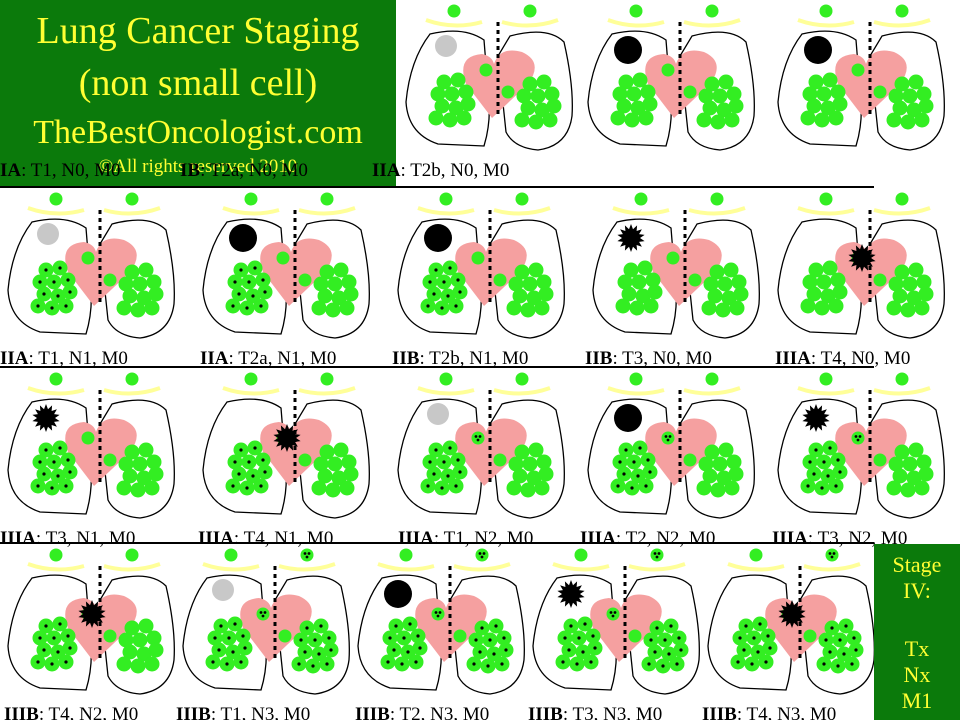  I want to click on stage-caption: IIIB: T4, N2, M0, so click(71, 712).